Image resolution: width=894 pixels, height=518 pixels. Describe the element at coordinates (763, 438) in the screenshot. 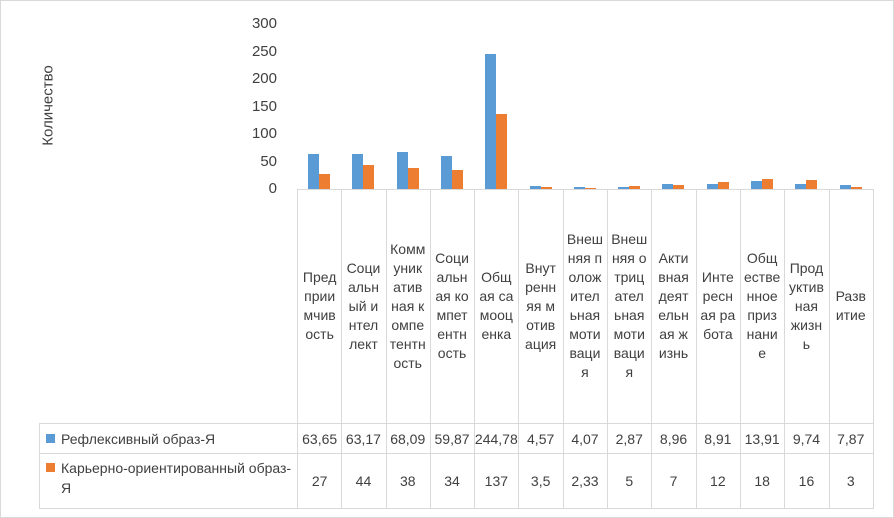

I see `data-table-value: 13,91` at that location.